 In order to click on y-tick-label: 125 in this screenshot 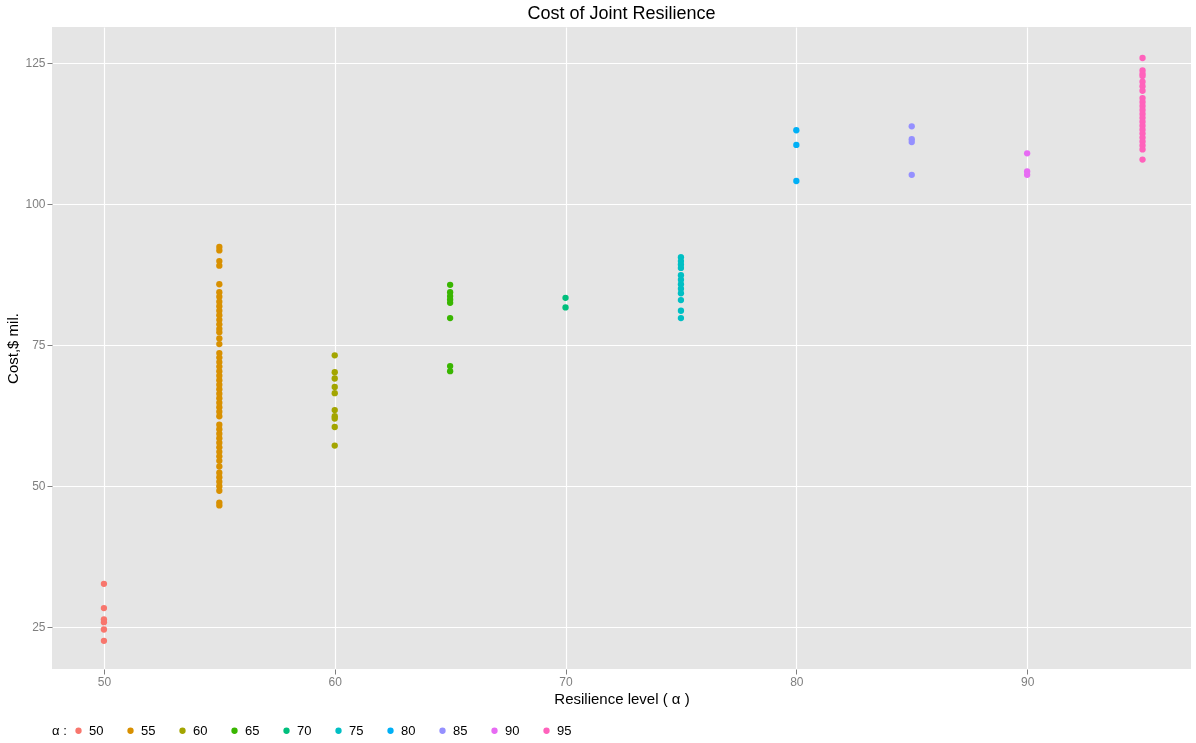, I will do `click(35, 63)`.